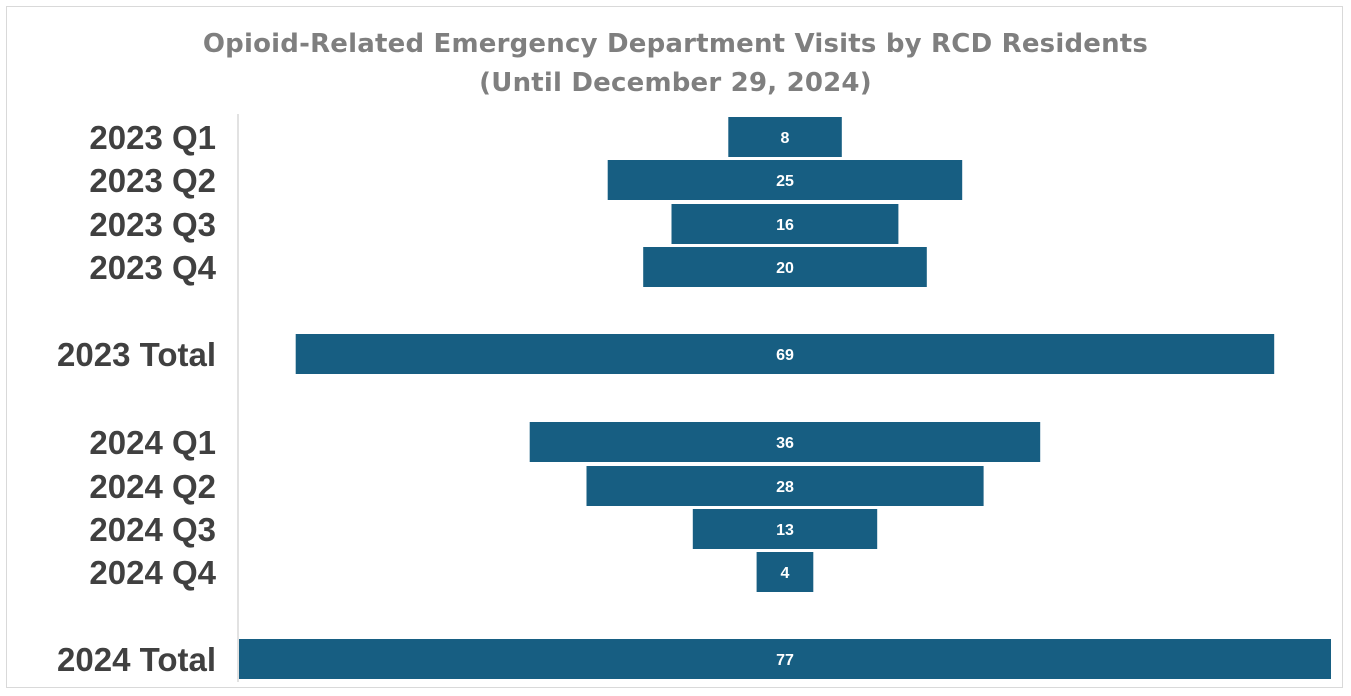 This screenshot has height=696, width=1351. I want to click on category-label-2023-q4: 2023 Q4, so click(152, 267).